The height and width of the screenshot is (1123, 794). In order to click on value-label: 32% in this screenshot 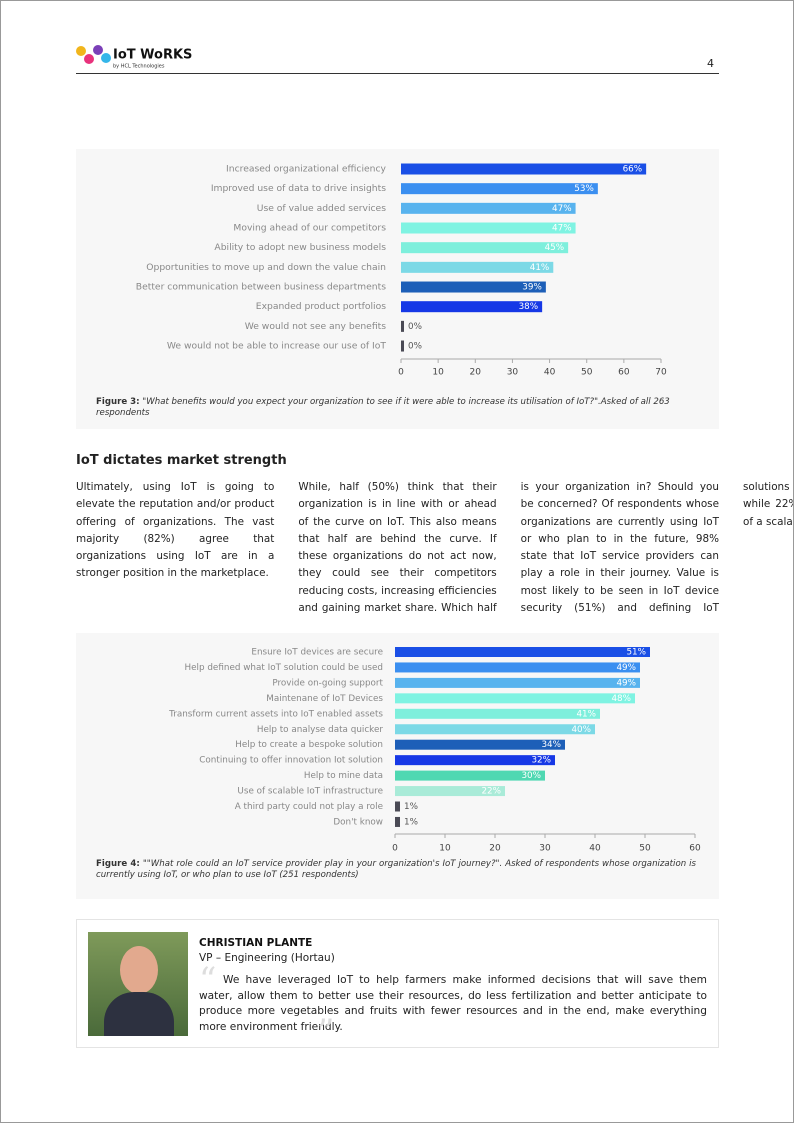, I will do `click(541, 761)`.